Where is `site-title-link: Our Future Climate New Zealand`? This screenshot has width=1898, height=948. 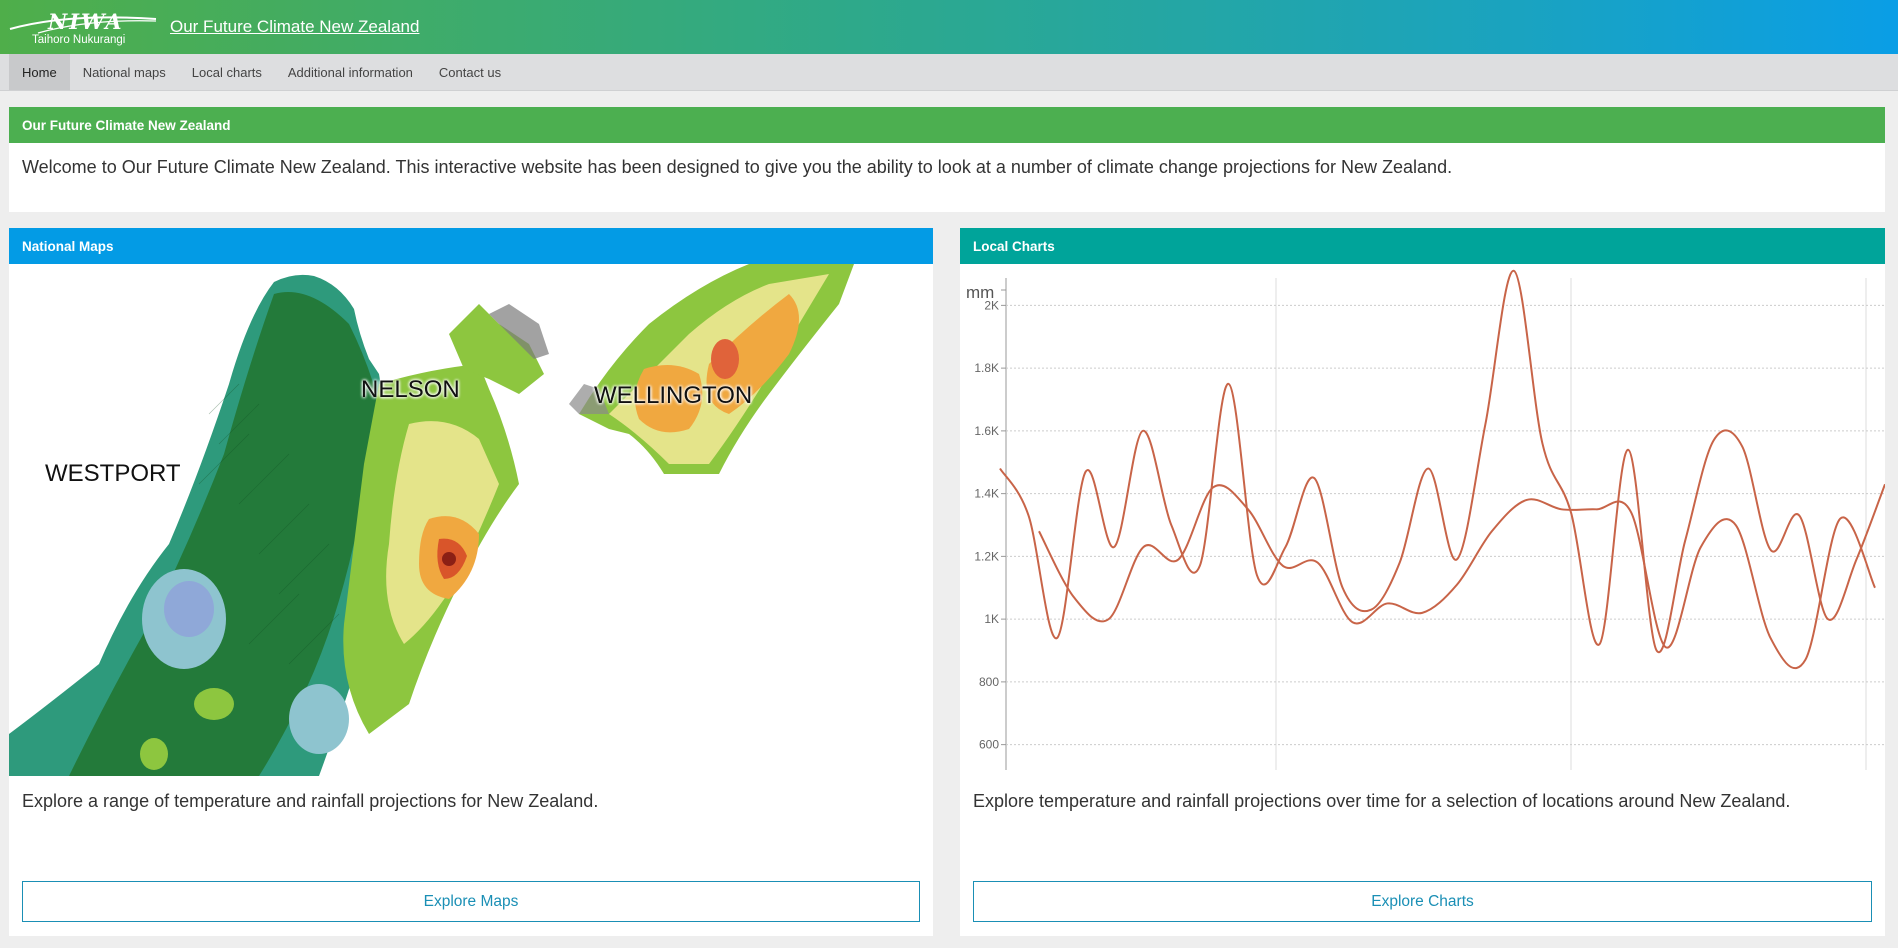 site-title-link: Our Future Climate New Zealand is located at coordinates (295, 26).